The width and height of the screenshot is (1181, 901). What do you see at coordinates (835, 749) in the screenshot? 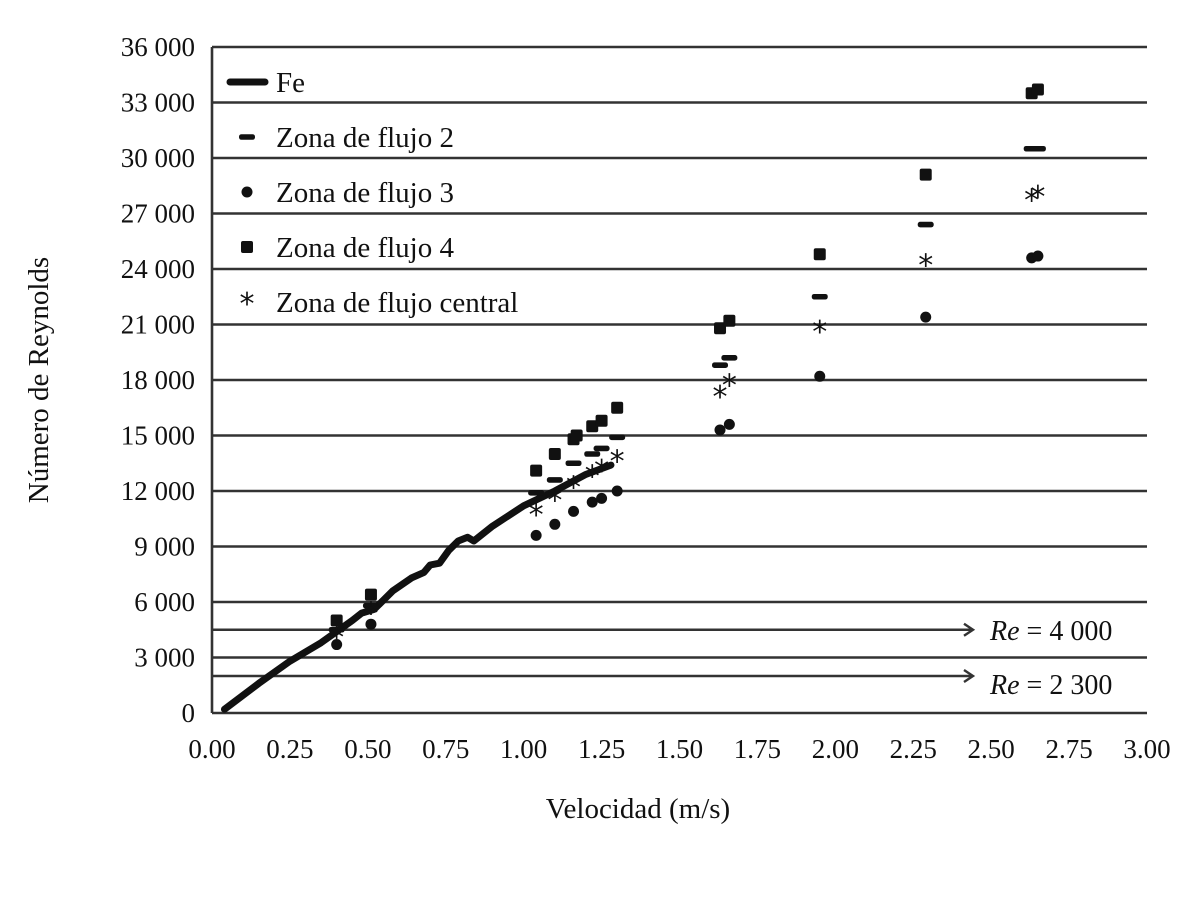
I see `x-tick-label: 2.00` at bounding box center [835, 749].